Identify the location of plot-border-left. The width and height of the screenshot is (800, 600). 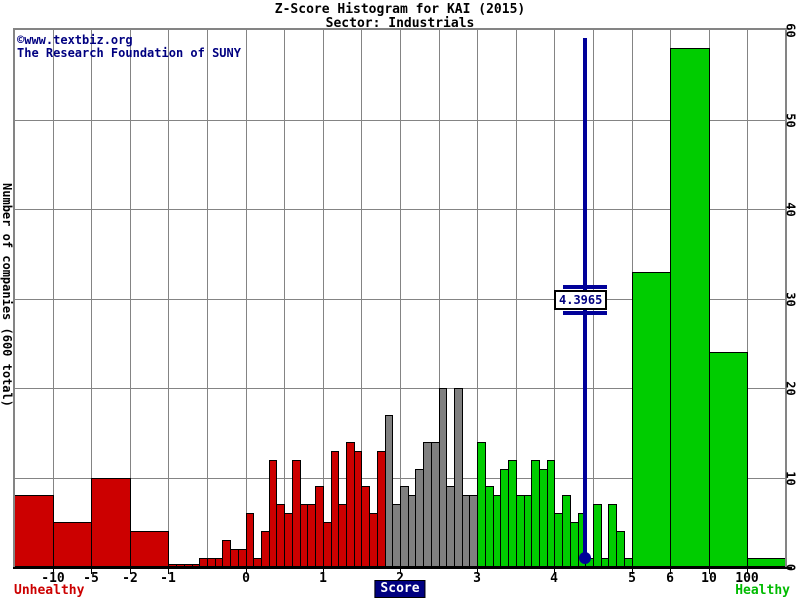
(14, 297).